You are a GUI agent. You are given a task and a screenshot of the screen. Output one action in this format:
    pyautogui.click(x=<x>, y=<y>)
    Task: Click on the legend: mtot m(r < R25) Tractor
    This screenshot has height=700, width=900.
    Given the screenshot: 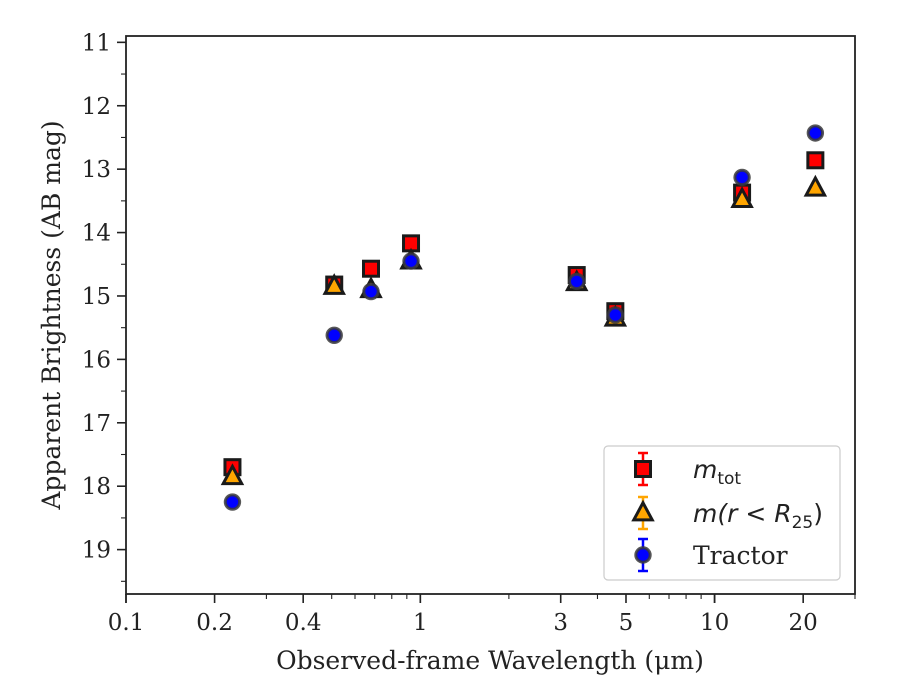 What is the action you would take?
    pyautogui.click(x=722, y=513)
    